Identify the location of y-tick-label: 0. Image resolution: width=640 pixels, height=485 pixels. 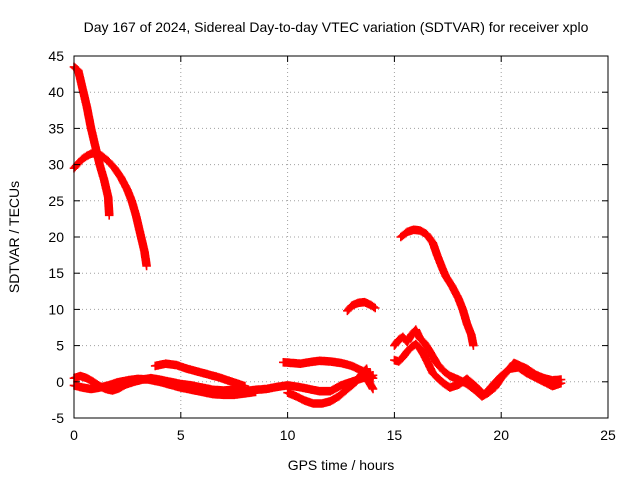
(60, 382).